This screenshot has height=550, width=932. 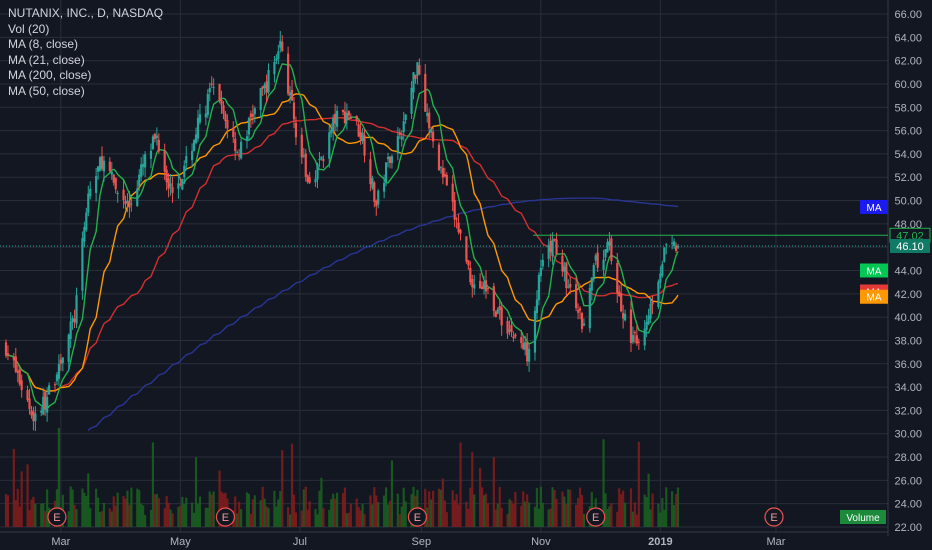 What do you see at coordinates (908, 38) in the screenshot?
I see `y-tick-label: 64.00` at bounding box center [908, 38].